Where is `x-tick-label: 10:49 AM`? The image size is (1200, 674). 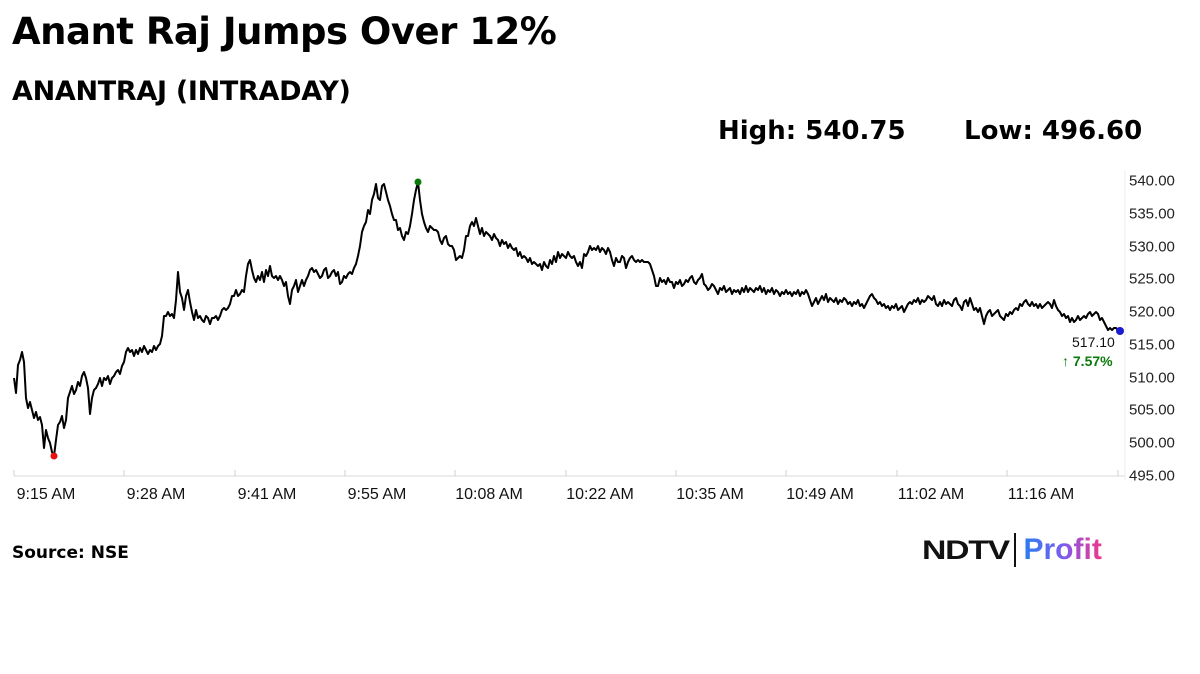
x-tick-label: 10:49 AM is located at coordinates (820, 494).